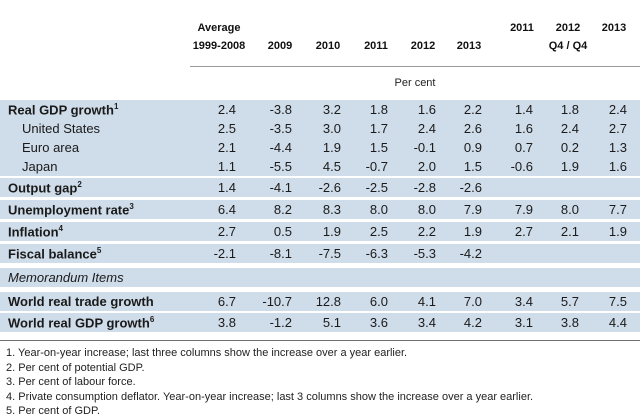  I want to click on table-cell: 0.9, so click(472, 147).